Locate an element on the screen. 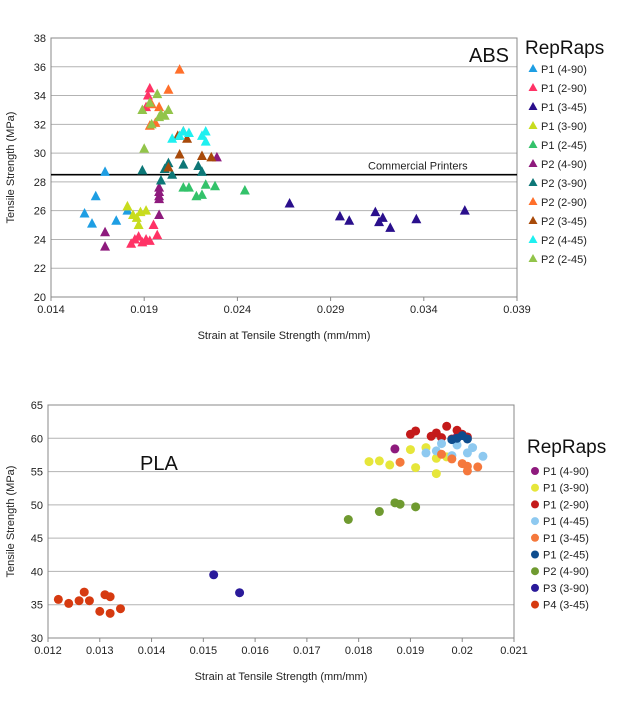 The width and height of the screenshot is (640, 722). y-axis-label: Tensile Strength (MPa) is located at coordinates (11, 168).